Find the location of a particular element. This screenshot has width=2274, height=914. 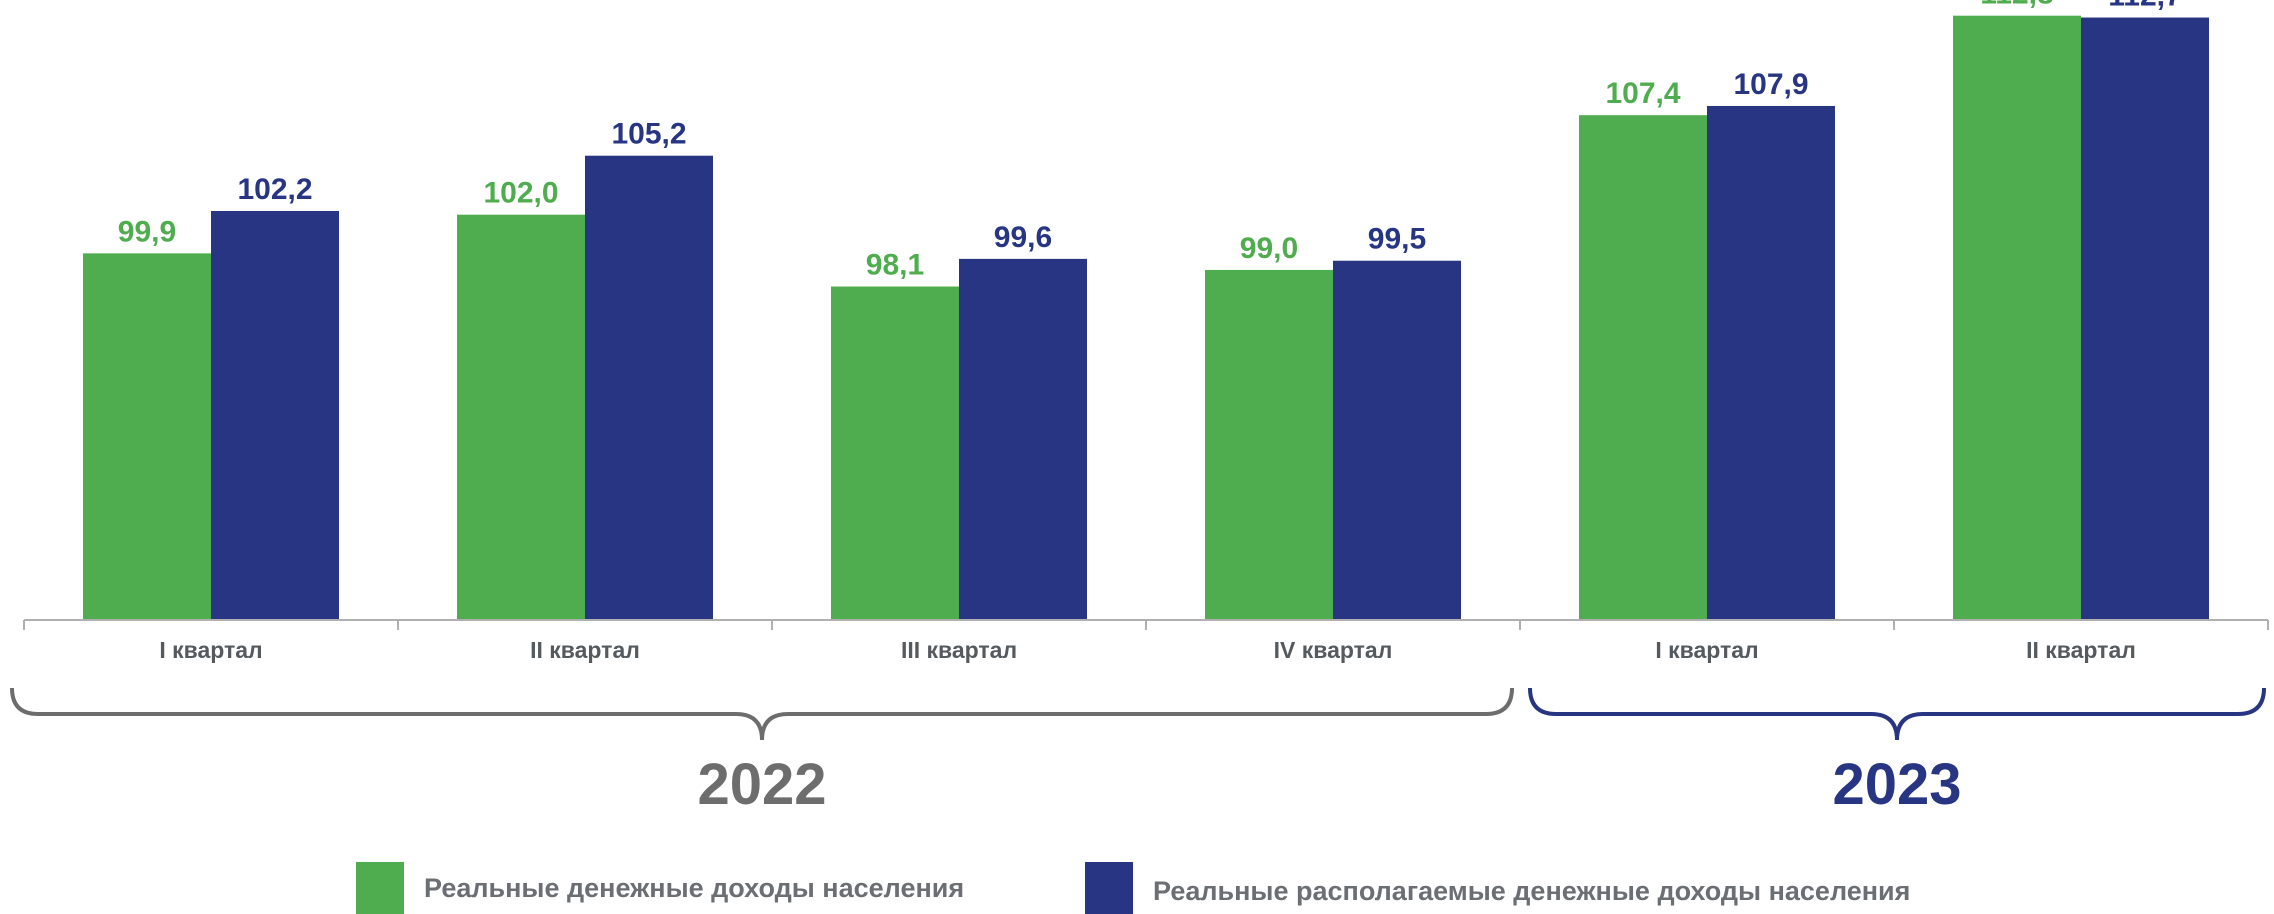

legend-item-series-1: Реальные денежные доходы населения is located at coordinates (660, 888).